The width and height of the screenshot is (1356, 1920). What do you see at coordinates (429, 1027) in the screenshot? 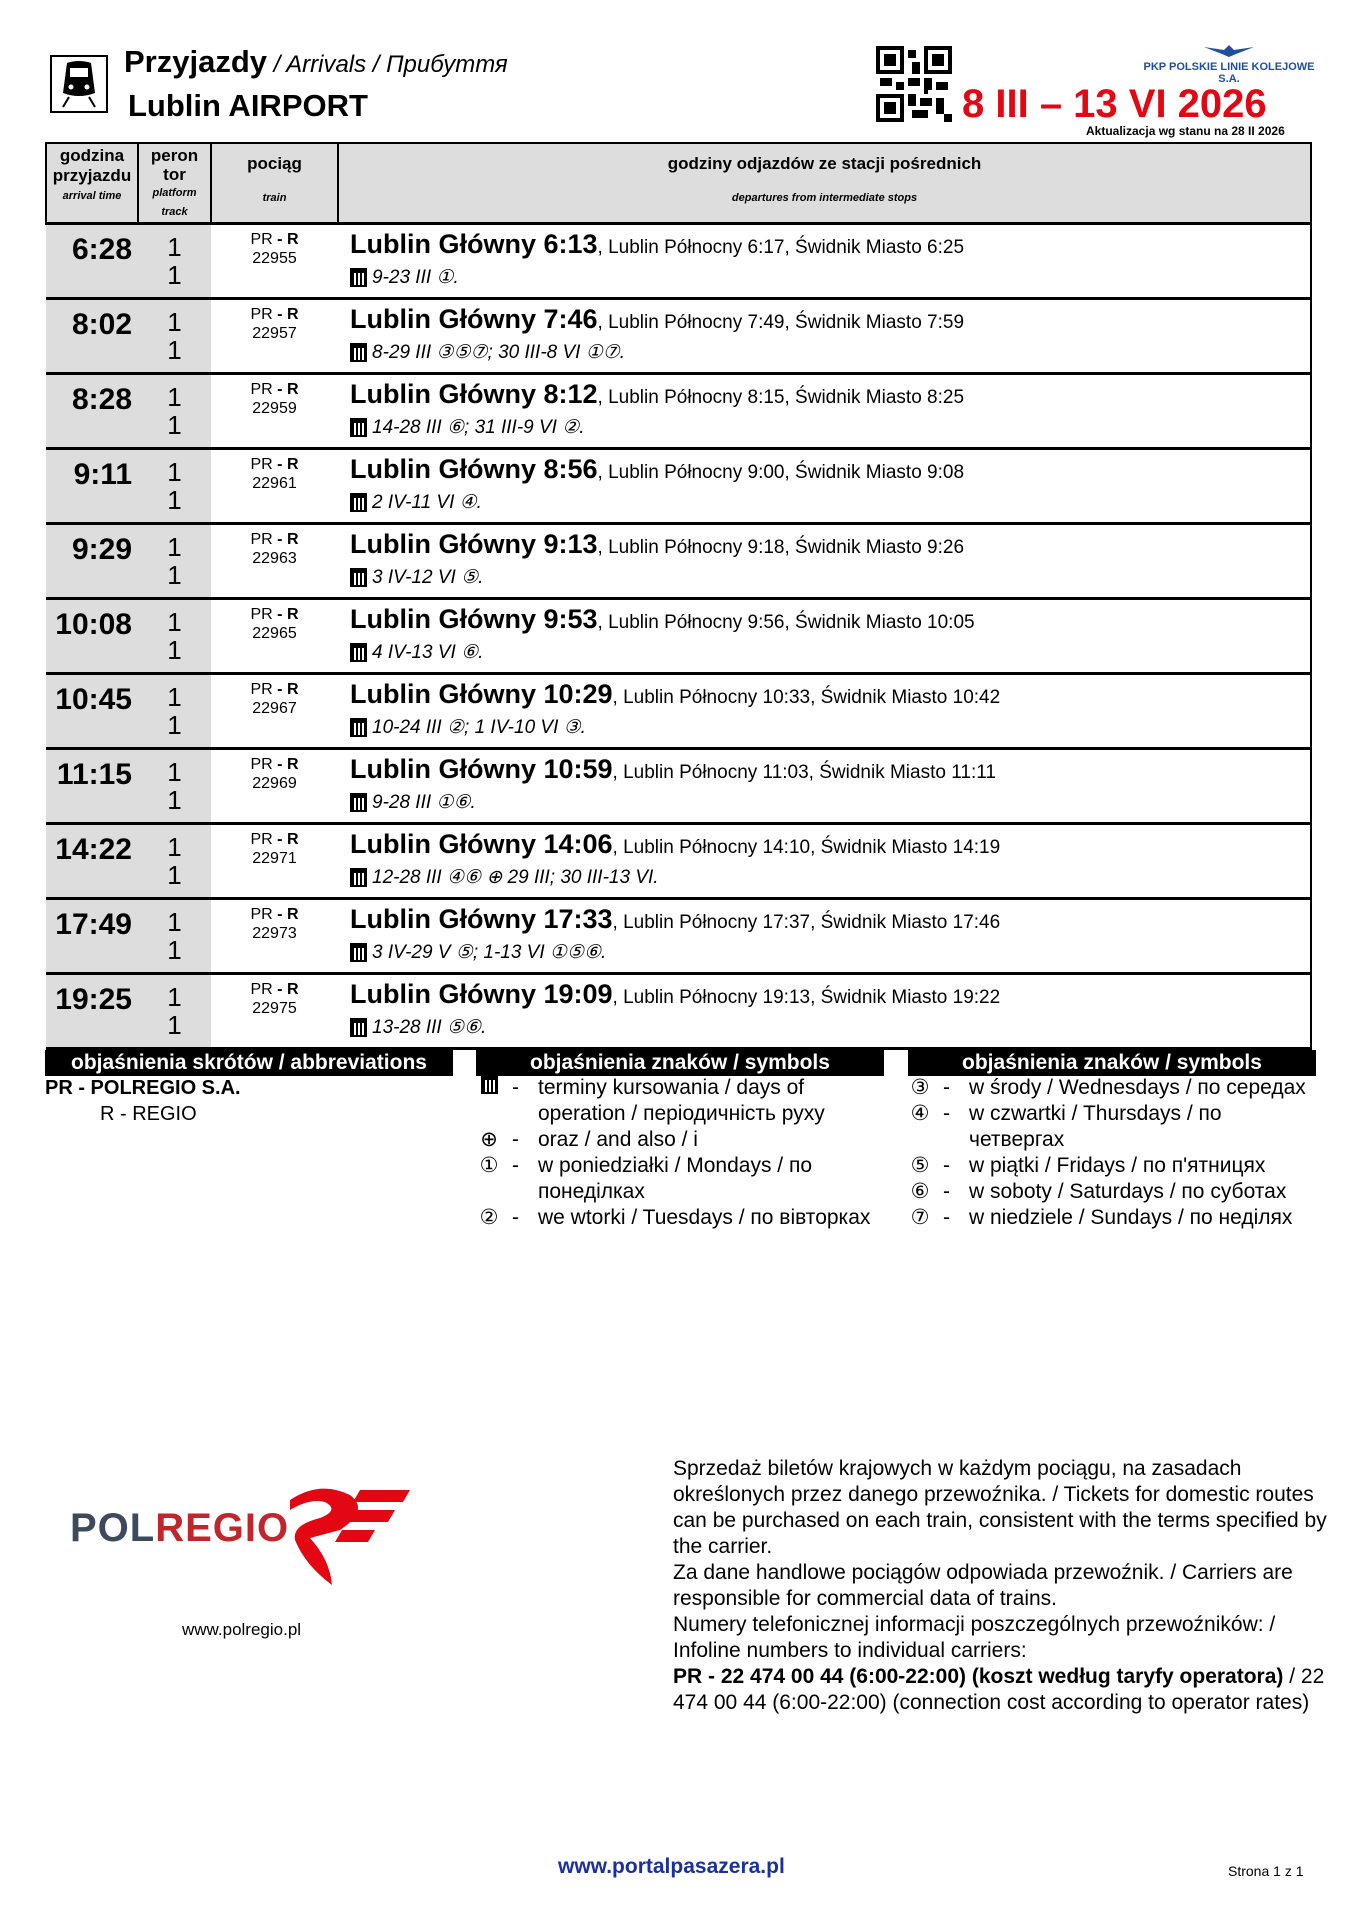
I see `days-of-operation: 13-28 III ⑤⑥.` at bounding box center [429, 1027].